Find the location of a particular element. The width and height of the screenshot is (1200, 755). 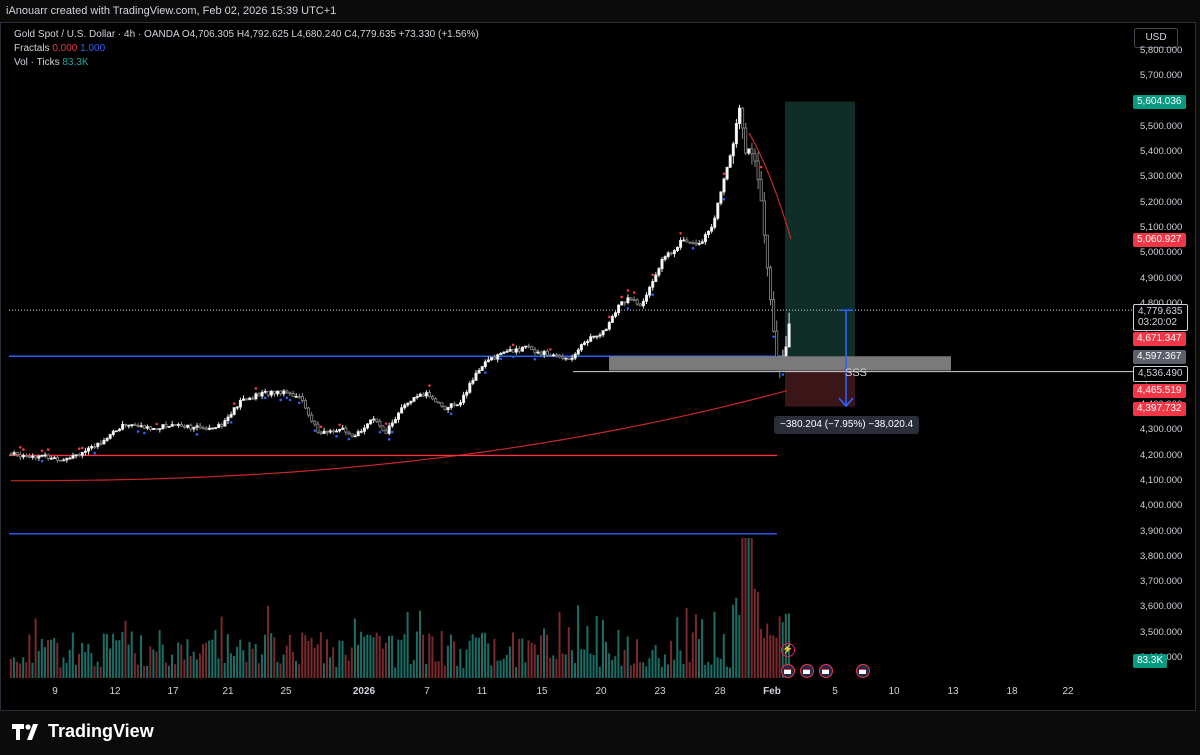

lightning-event-icon: ⚡ is located at coordinates (788, 650).